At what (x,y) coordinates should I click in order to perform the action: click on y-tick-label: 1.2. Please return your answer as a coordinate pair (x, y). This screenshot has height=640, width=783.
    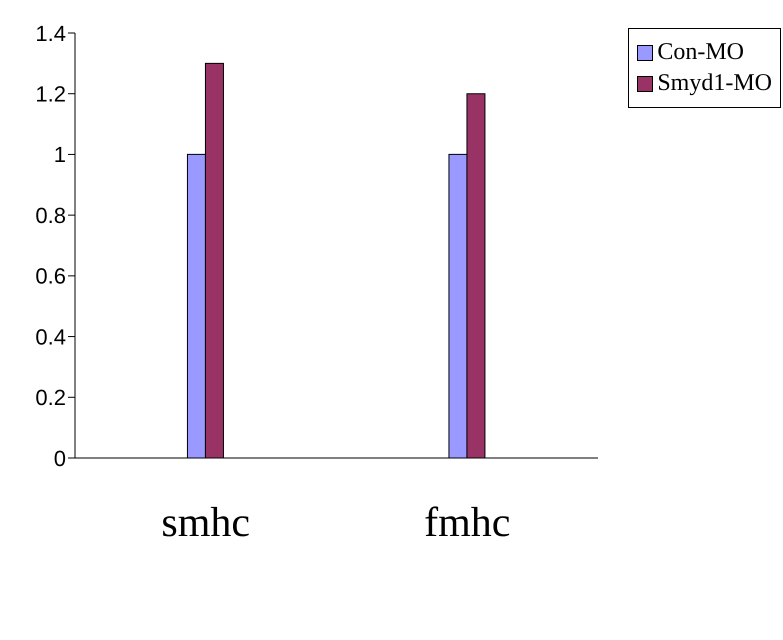
    Looking at the image, I should click on (50, 94).